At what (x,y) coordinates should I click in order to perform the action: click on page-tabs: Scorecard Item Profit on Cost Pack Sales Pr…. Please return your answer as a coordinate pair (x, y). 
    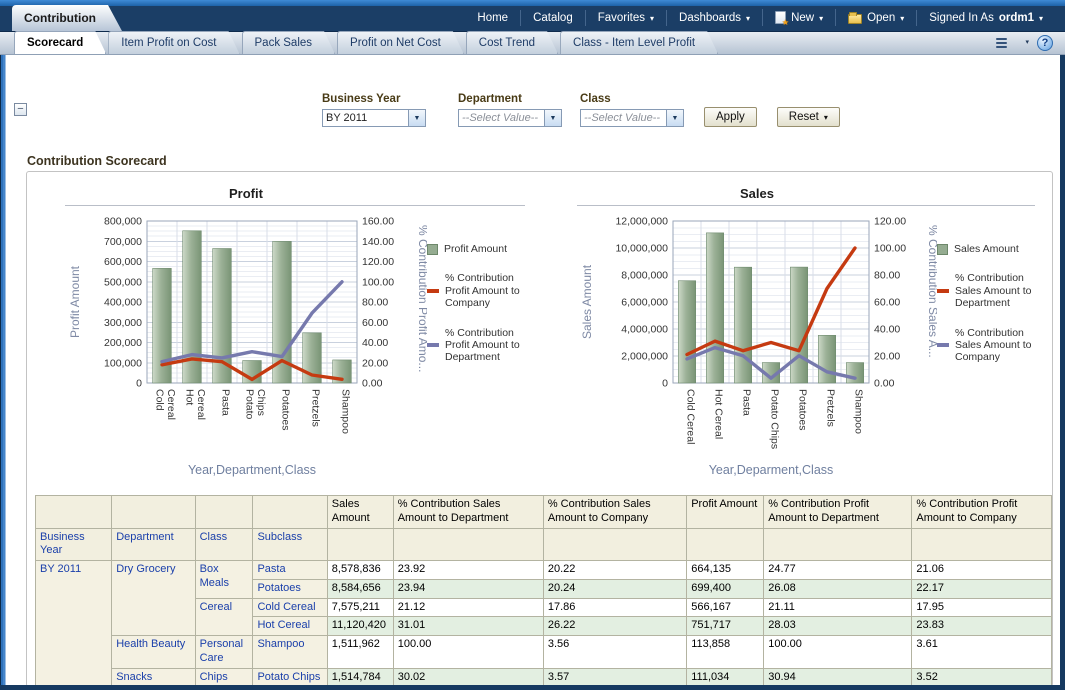
    Looking at the image, I should click on (532, 43).